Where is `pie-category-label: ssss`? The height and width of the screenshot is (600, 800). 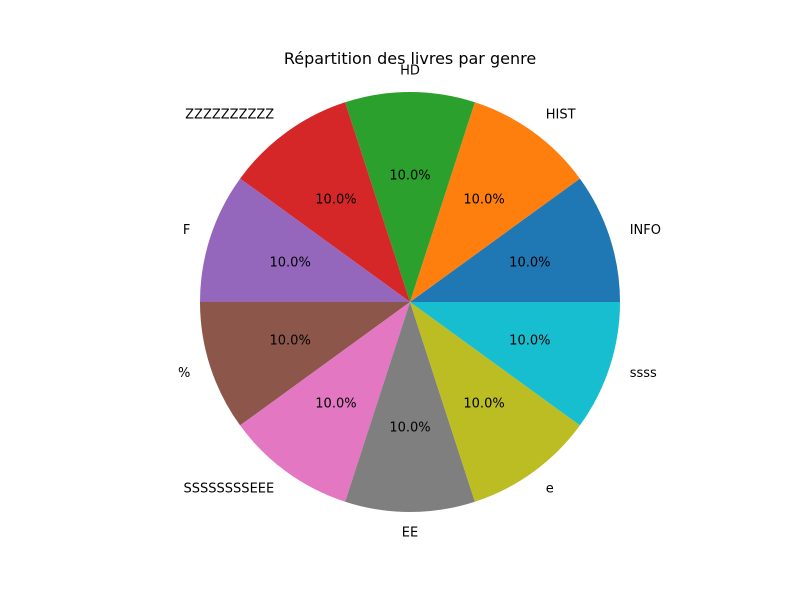
pie-category-label: ssss is located at coordinates (643, 373).